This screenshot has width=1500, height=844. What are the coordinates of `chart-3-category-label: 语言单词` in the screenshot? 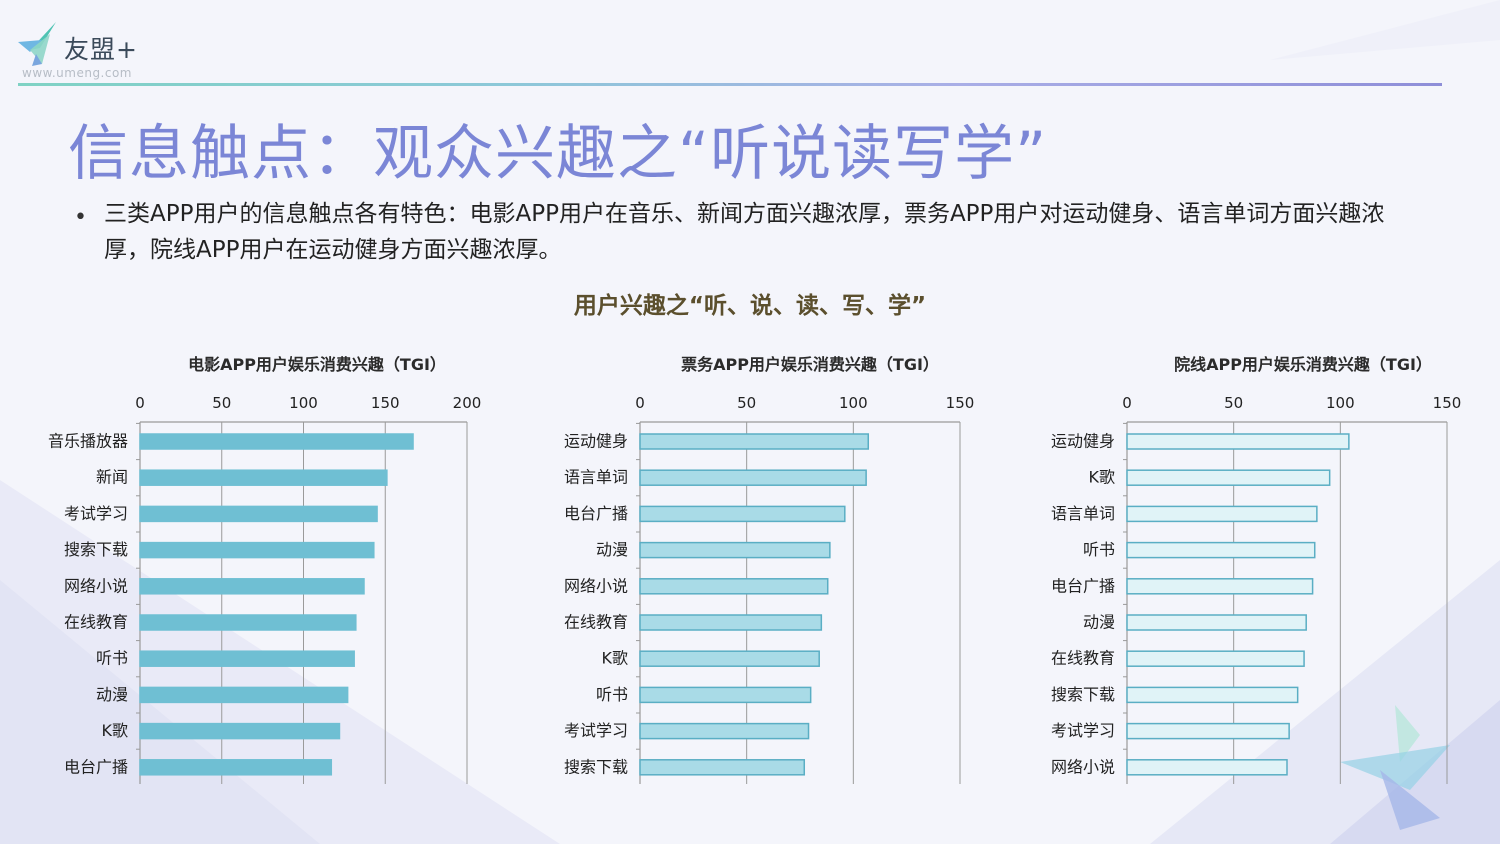 It's located at (1083, 513).